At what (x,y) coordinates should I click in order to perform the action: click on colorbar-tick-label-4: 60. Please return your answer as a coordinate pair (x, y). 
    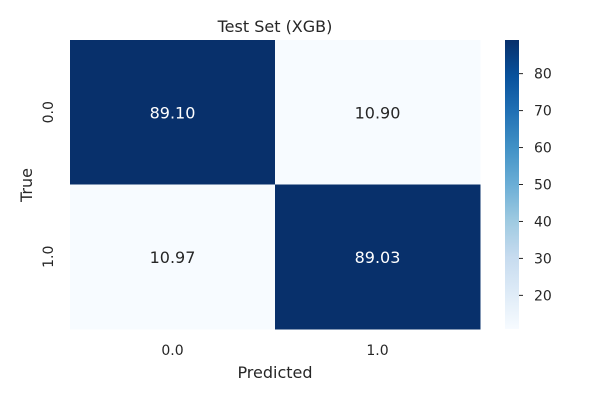
    Looking at the image, I should click on (543, 149).